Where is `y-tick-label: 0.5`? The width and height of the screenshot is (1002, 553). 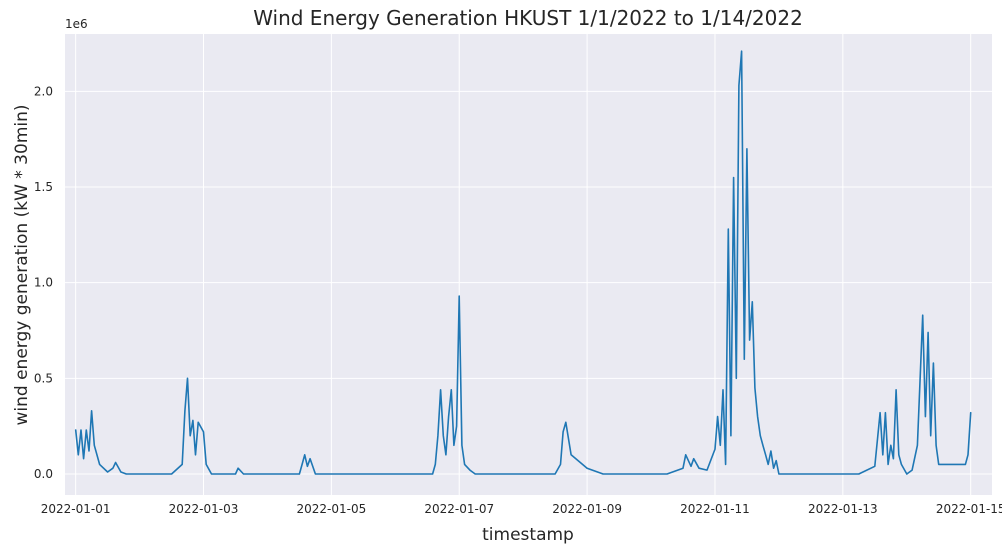 y-tick-label: 0.5 is located at coordinates (43, 378).